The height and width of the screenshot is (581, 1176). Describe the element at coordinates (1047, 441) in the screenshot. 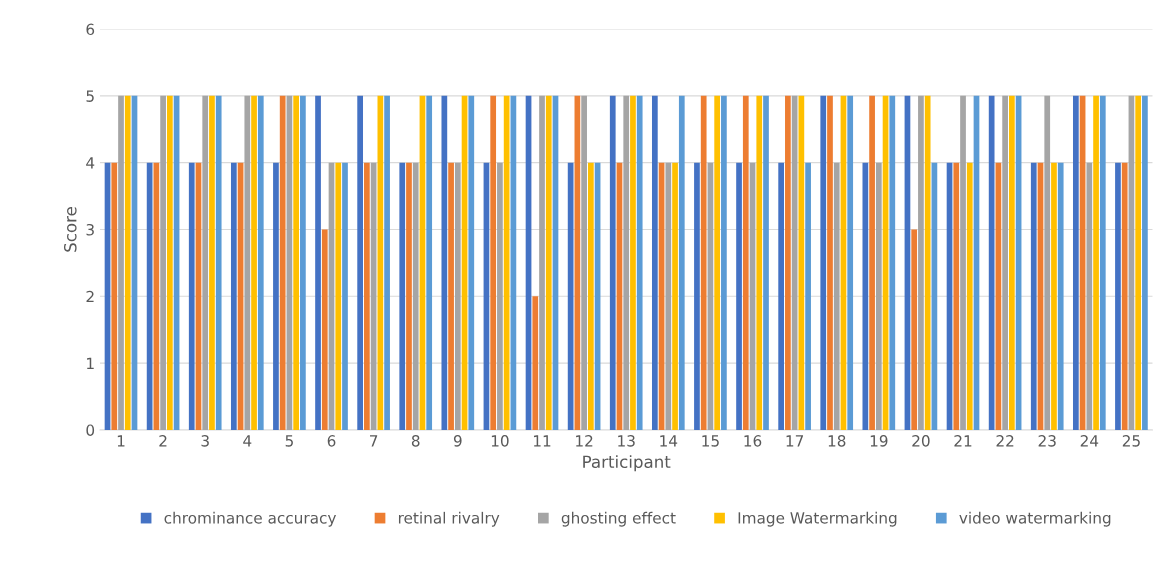

I see `x-tick-label: 23` at that location.